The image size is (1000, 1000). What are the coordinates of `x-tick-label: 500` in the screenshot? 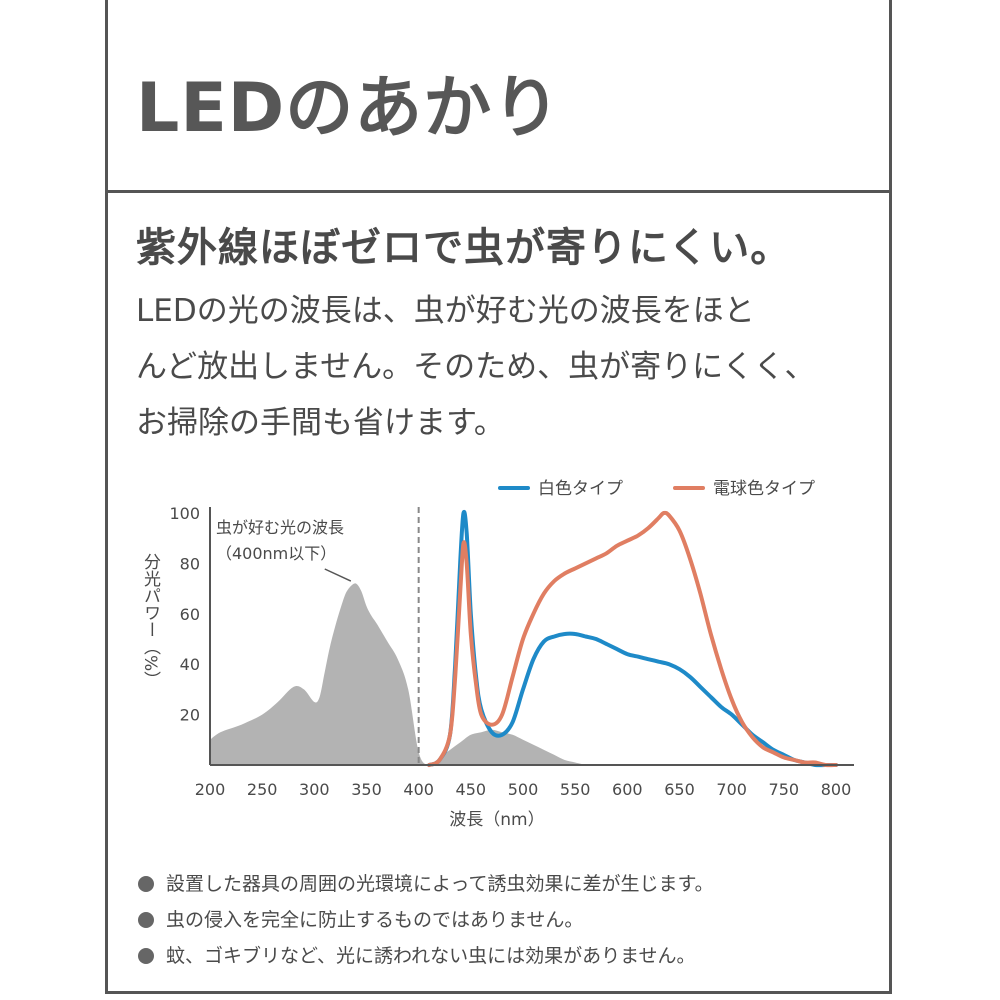 It's located at (523, 789).